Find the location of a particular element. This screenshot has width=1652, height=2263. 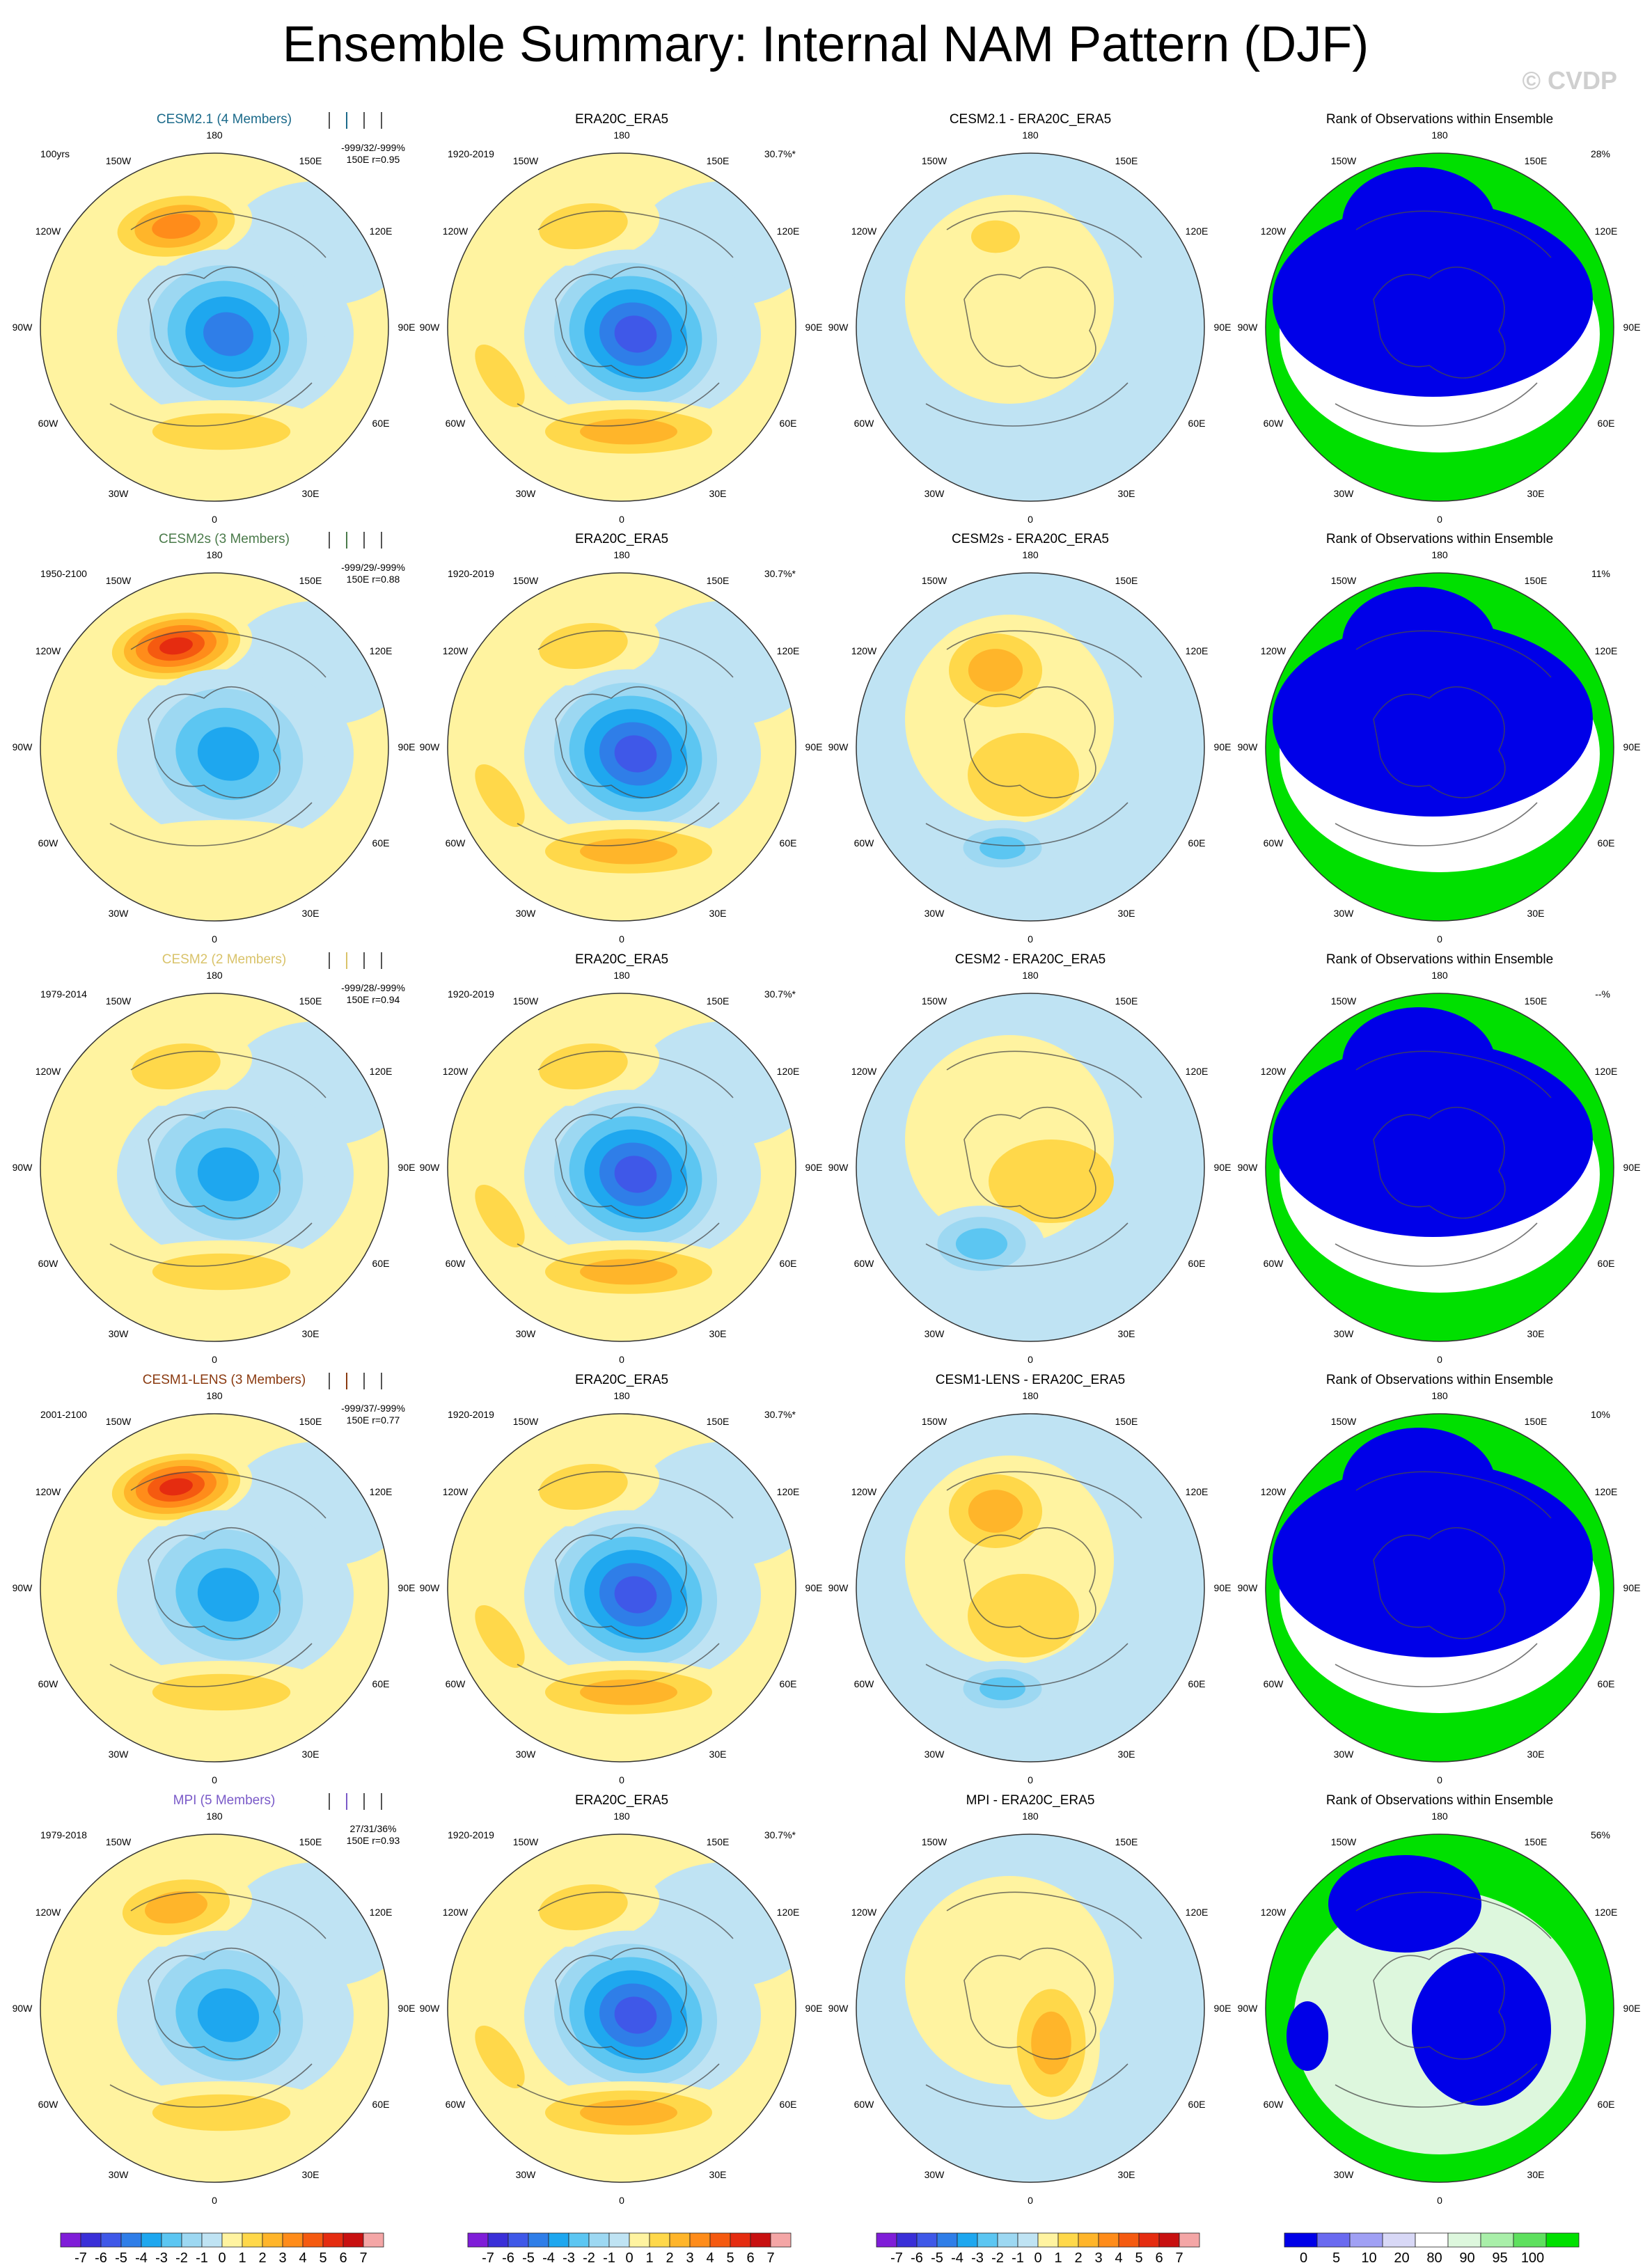

model-stats: 27/31/36% is located at coordinates (373, 1828).